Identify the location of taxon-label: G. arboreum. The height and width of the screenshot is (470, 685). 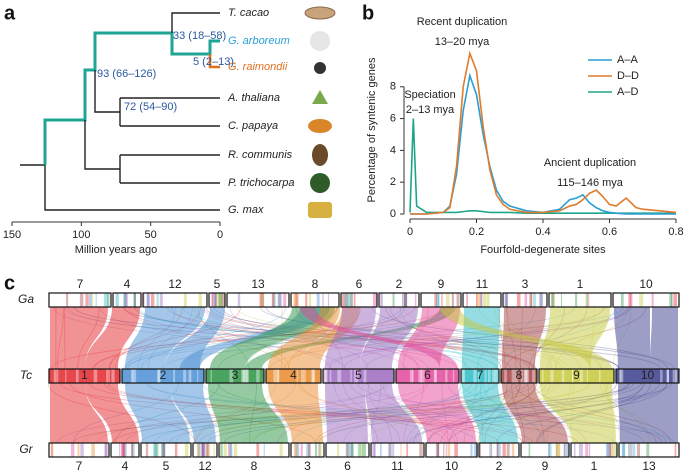
(259, 41).